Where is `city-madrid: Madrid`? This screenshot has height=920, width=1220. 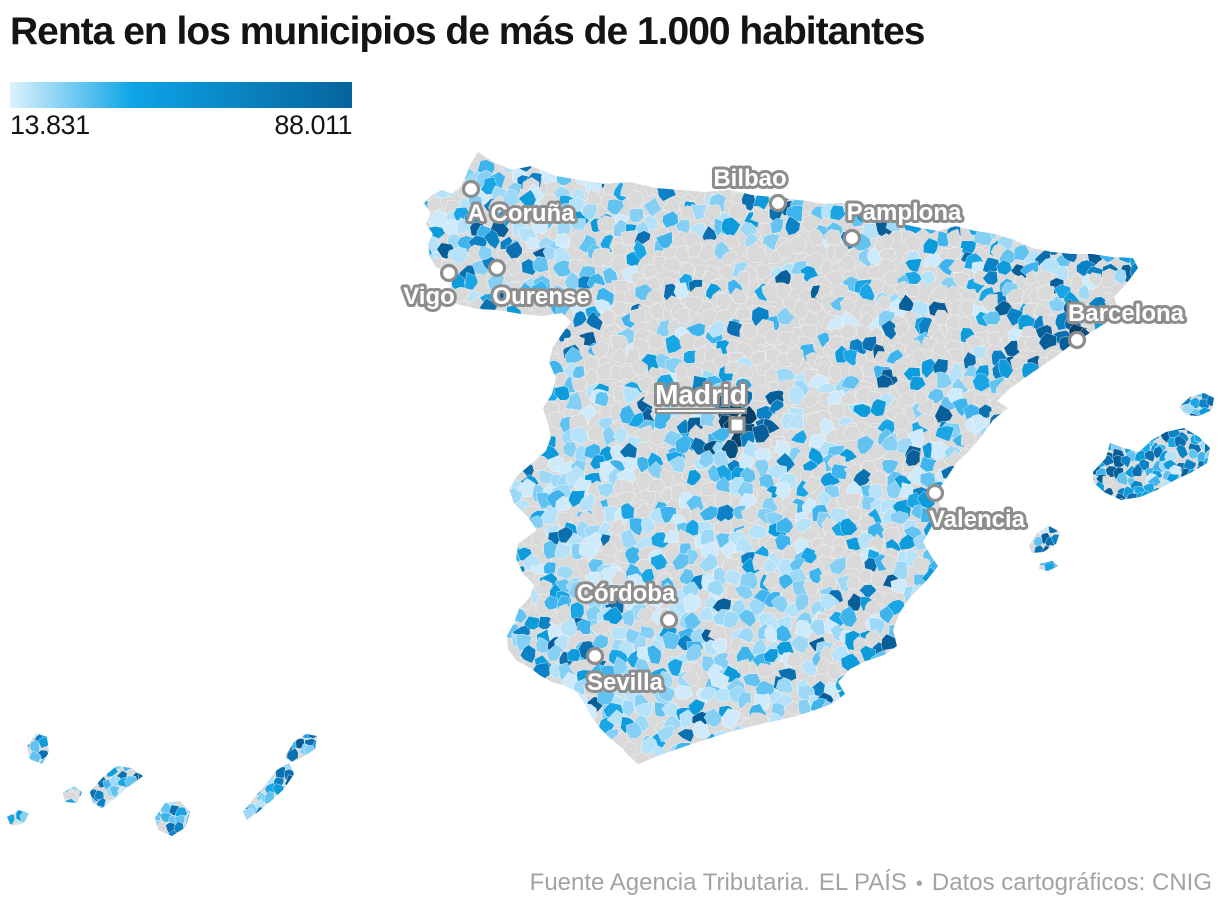 city-madrid: Madrid is located at coordinates (701, 405).